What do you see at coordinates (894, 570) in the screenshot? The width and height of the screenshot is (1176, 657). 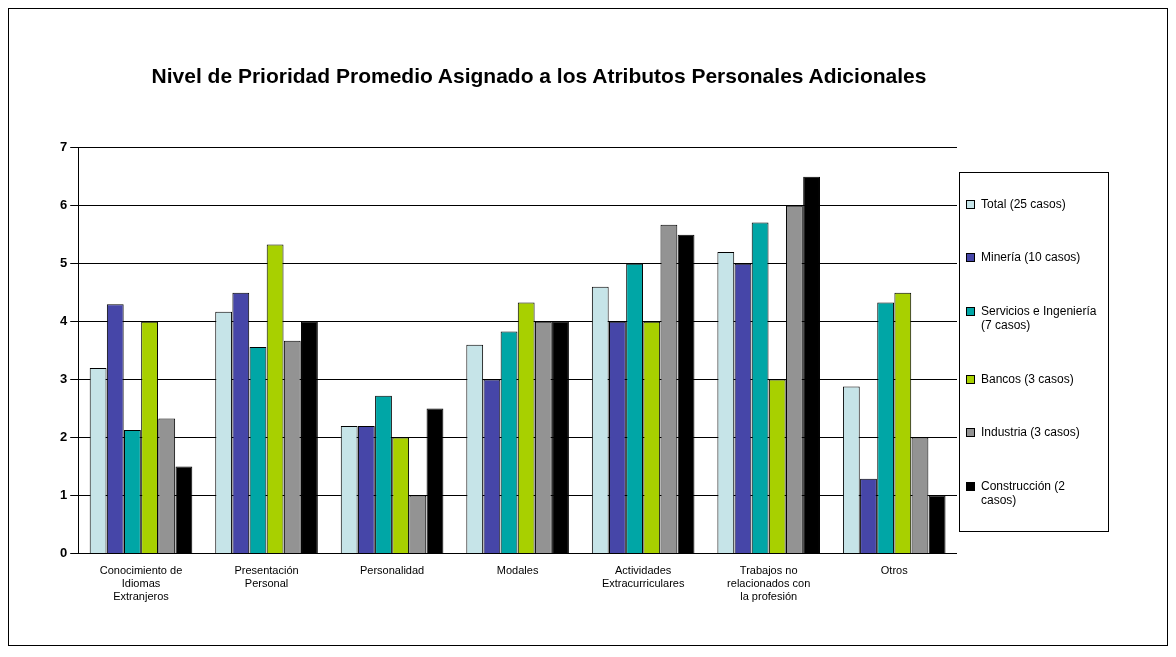 I see `x-tick-label: Otros` at bounding box center [894, 570].